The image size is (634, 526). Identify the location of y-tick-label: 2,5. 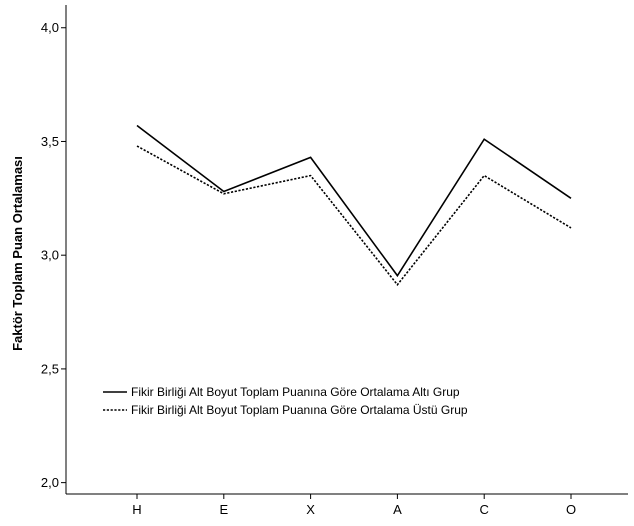
(50, 368).